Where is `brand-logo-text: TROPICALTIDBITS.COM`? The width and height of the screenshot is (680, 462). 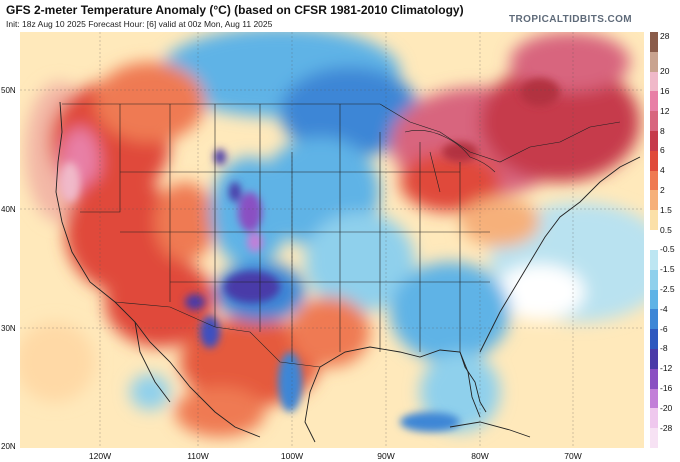
brand-logo-text: TROPICALTIDBITS.COM is located at coordinates (570, 19).